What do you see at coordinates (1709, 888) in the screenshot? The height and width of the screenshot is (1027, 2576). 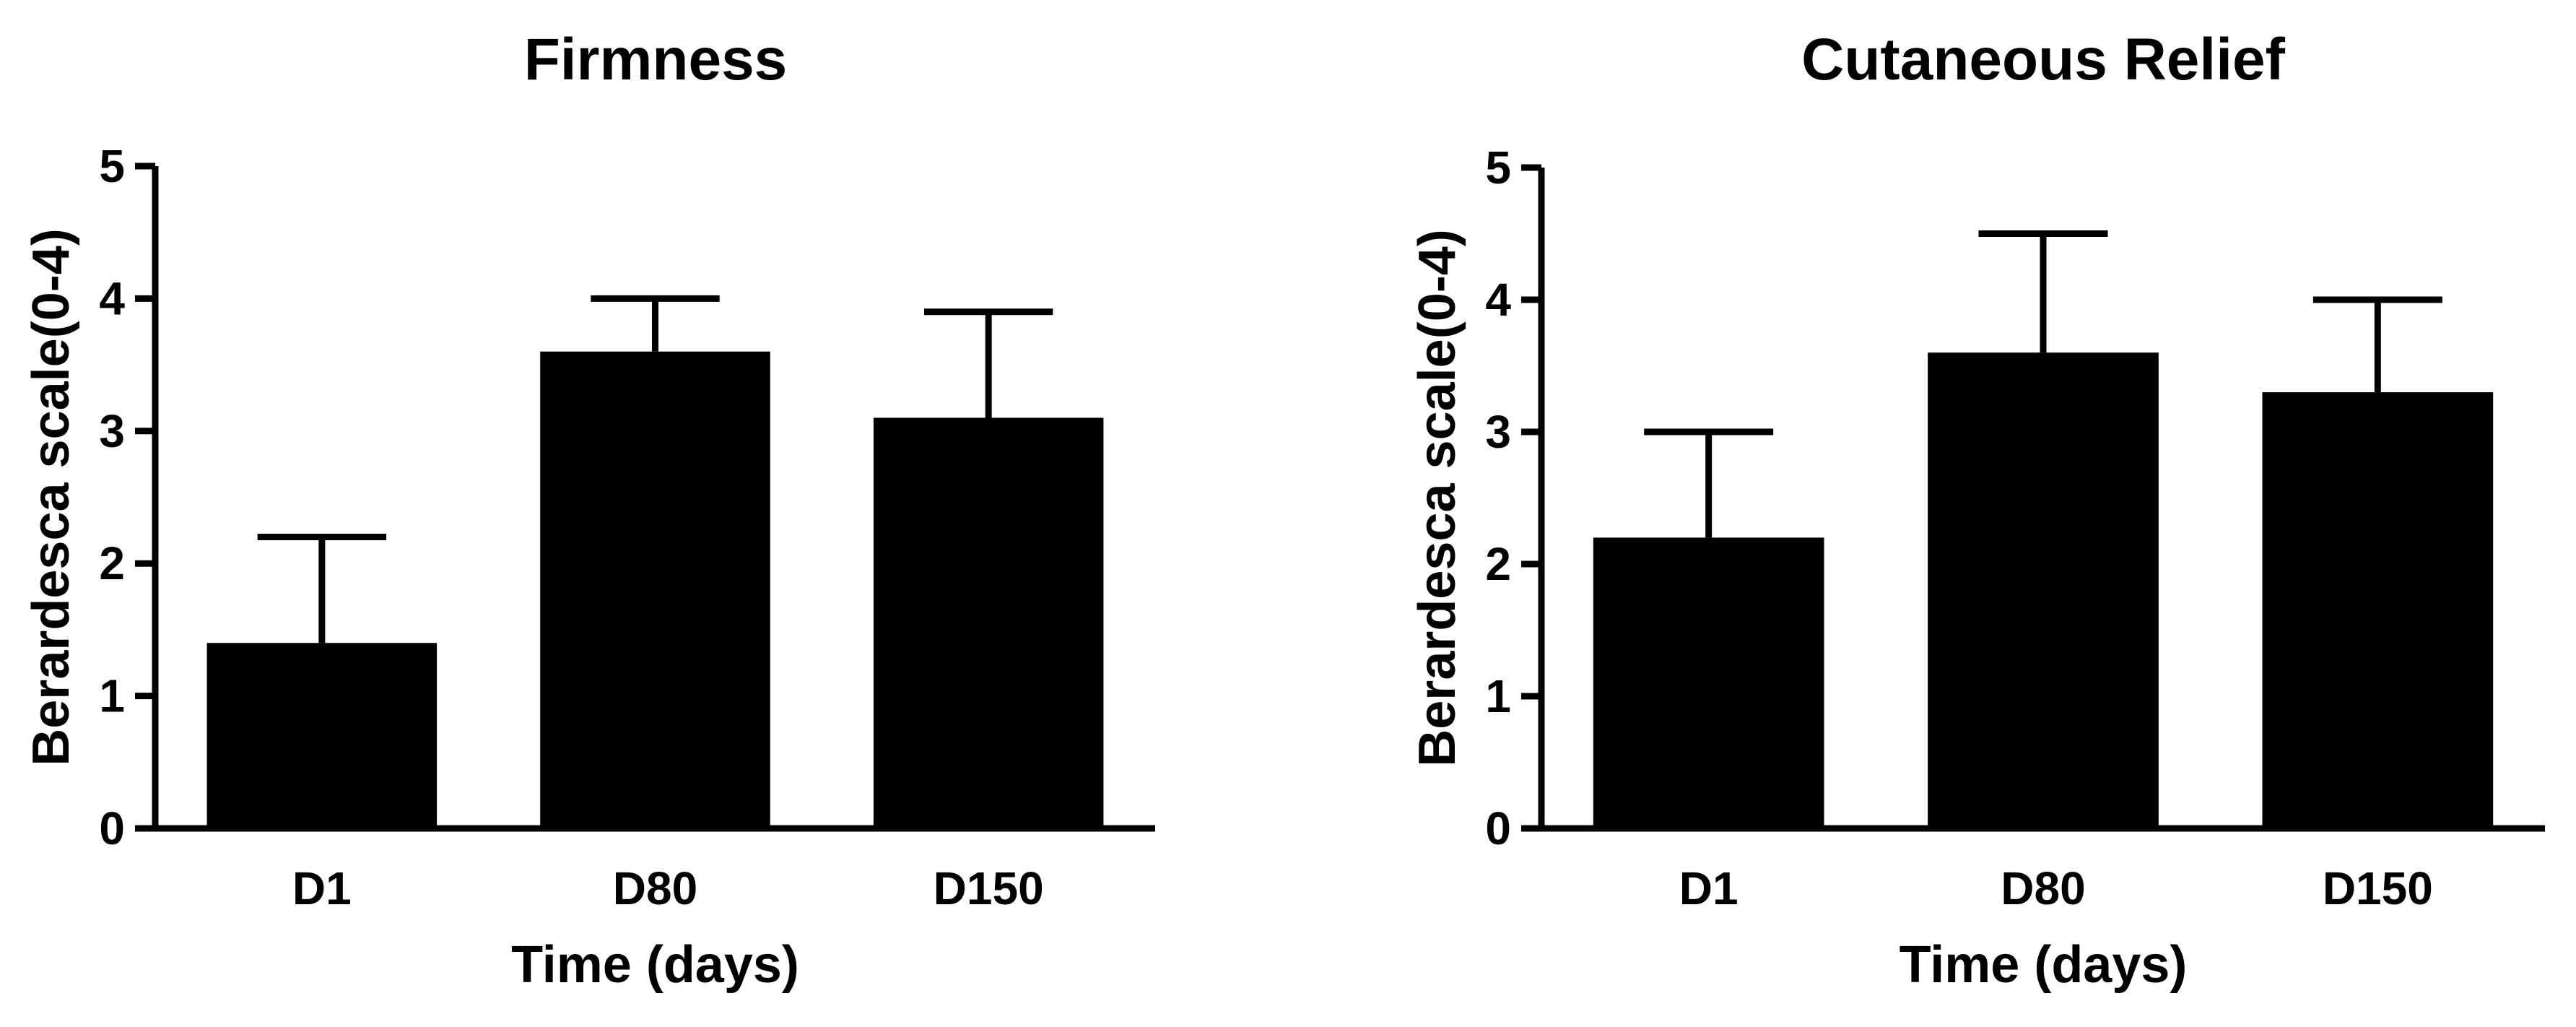 I see `x-tick-label-2-d1: D1` at bounding box center [1709, 888].